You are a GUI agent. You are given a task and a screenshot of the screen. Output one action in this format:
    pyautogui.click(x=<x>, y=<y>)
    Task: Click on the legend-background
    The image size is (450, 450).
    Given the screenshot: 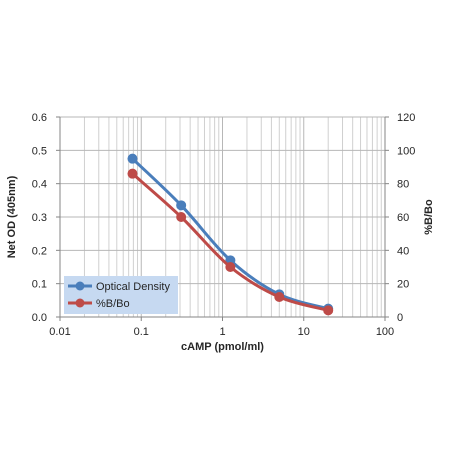 What is the action you would take?
    pyautogui.click(x=121, y=295)
    